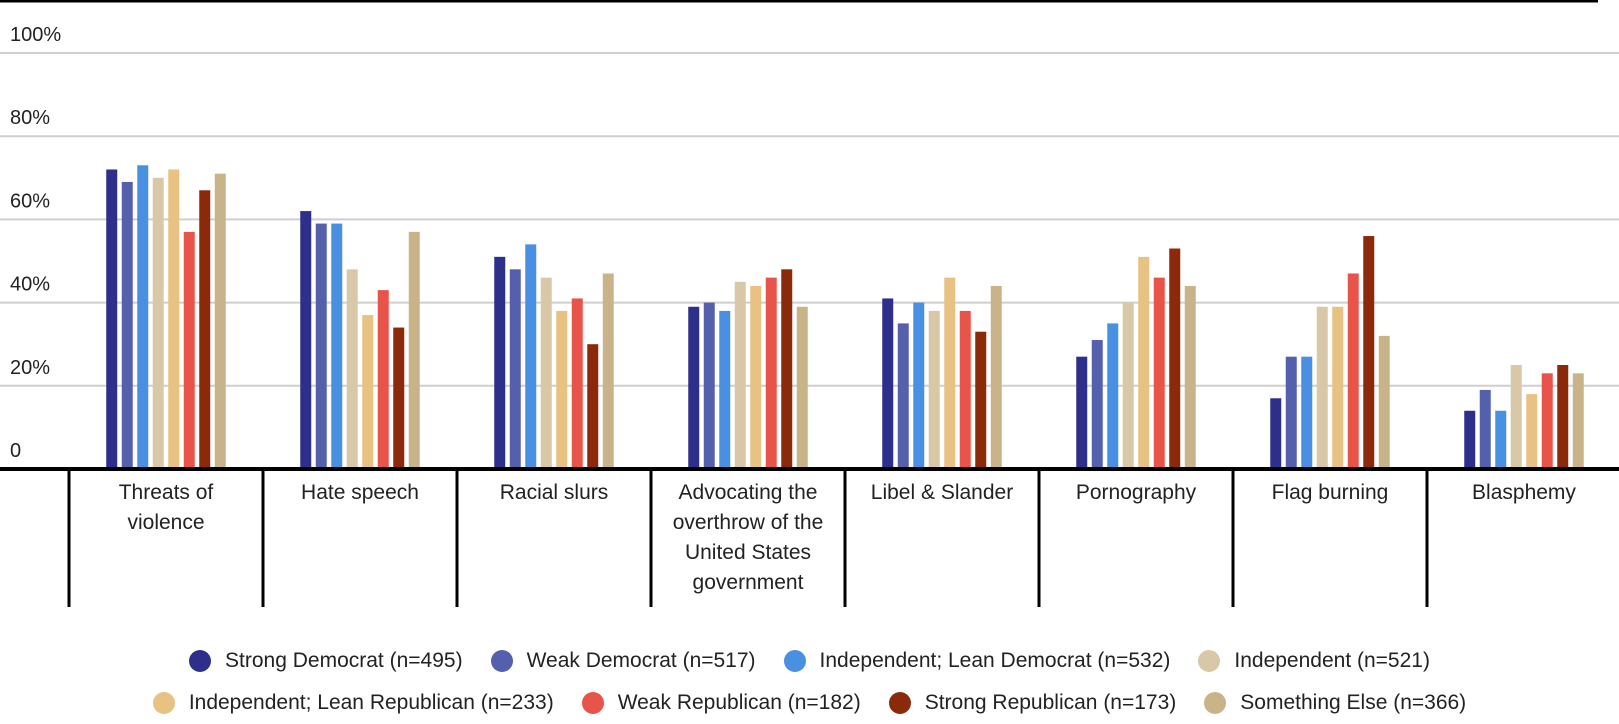 The height and width of the screenshot is (724, 1619). What do you see at coordinates (30, 201) in the screenshot?
I see `y-tick-label: 60%` at bounding box center [30, 201].